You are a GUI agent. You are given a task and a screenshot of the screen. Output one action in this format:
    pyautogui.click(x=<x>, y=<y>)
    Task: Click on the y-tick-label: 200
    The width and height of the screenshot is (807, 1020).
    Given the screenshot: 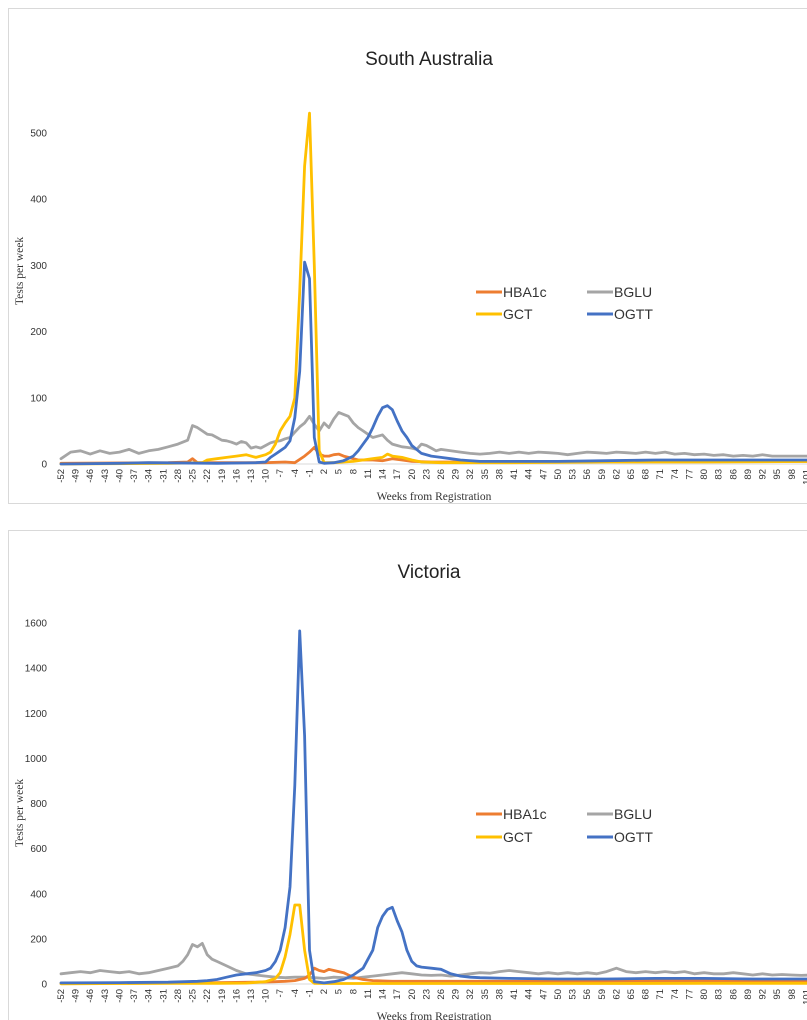 What is the action you would take?
    pyautogui.click(x=38, y=332)
    